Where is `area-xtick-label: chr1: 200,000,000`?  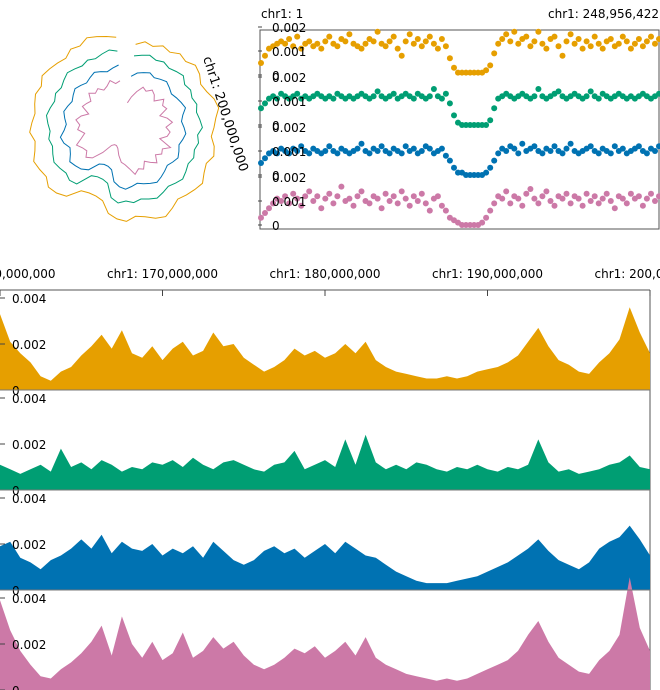 area-xtick-label: chr1: 200,000,000 is located at coordinates (627, 274).